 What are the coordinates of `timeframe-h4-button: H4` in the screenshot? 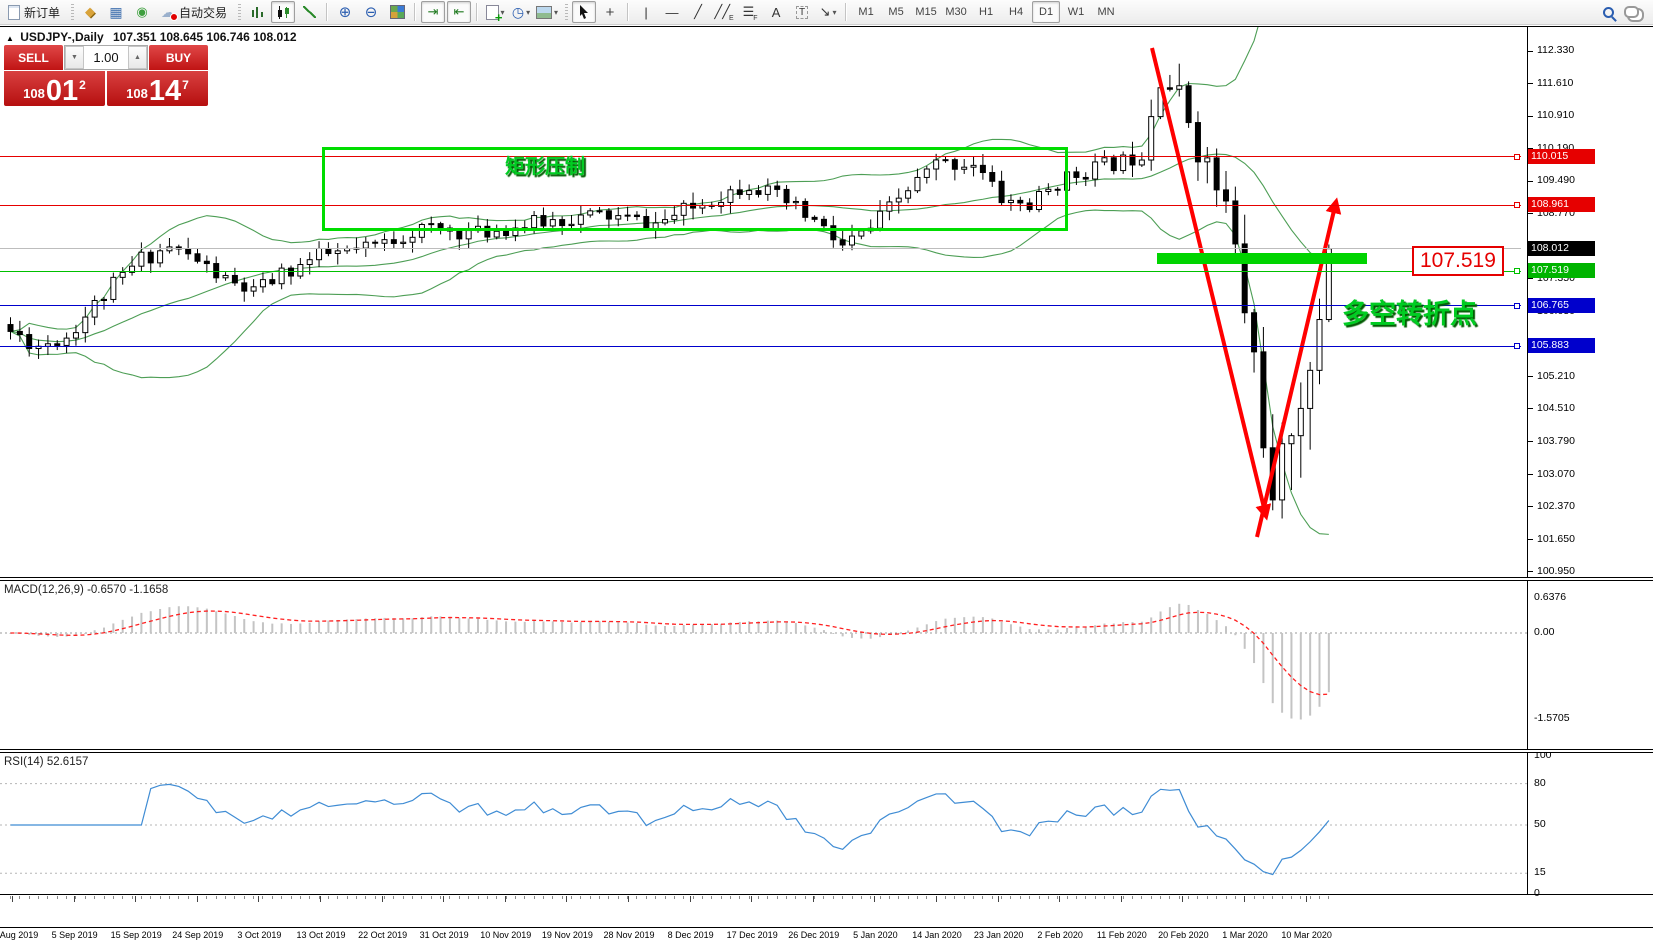 It's located at (1016, 12).